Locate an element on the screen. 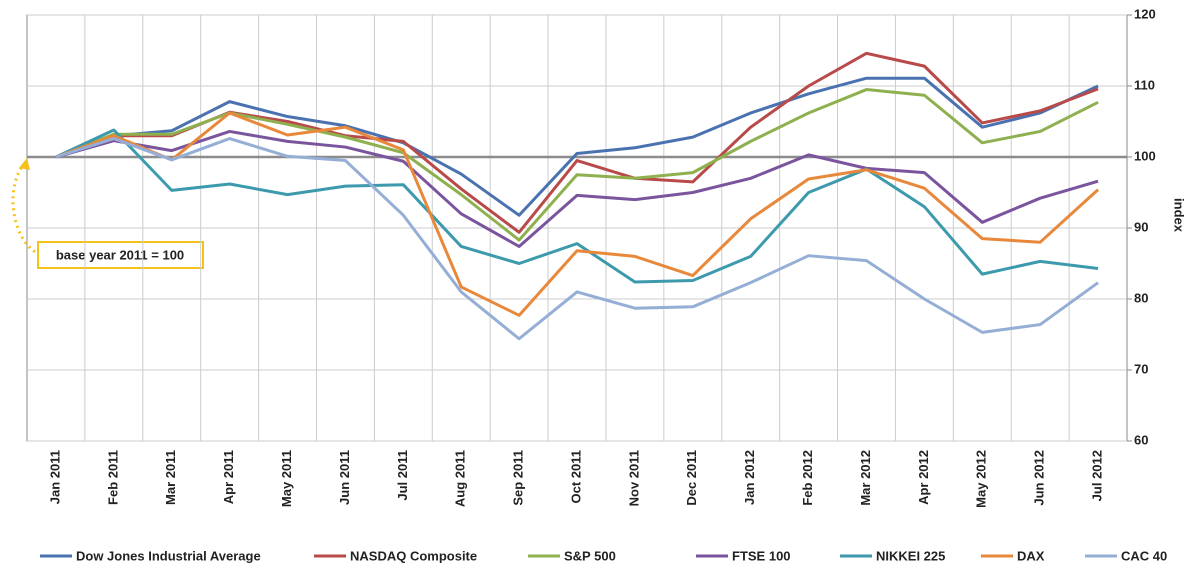  x-tick-label: Jun 2011 is located at coordinates (344, 477).